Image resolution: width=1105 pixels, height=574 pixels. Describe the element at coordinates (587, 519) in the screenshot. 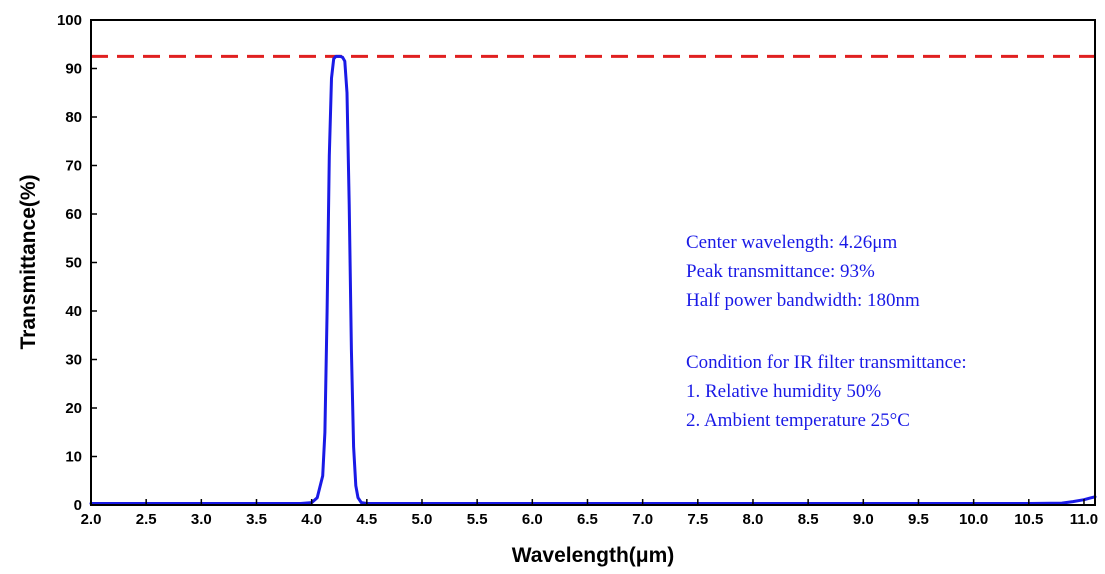

I see `x-tick-label: 6.5` at that location.